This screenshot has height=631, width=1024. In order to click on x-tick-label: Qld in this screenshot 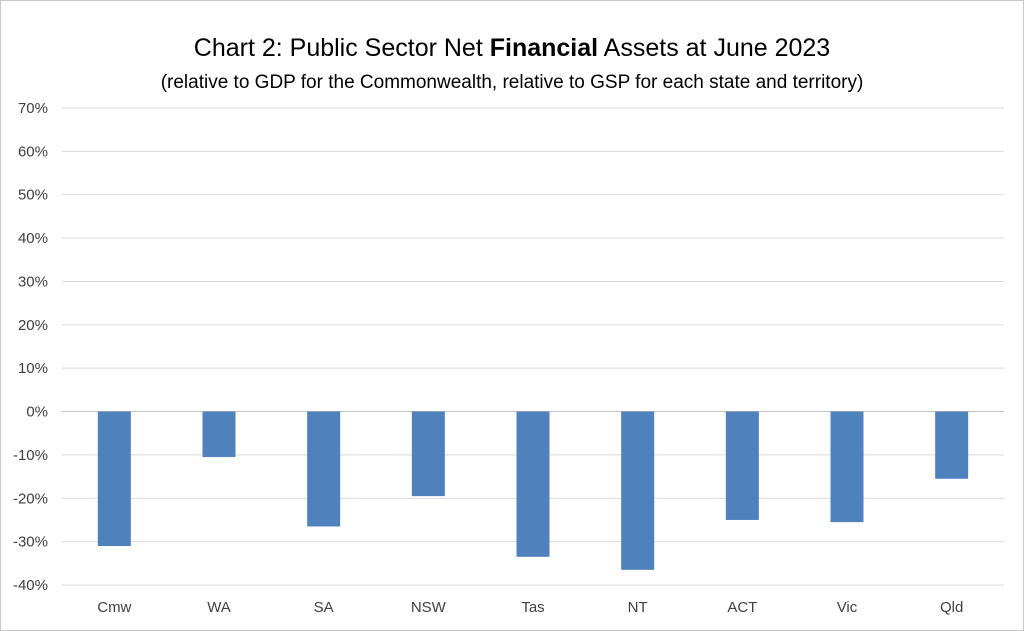, I will do `click(951, 607)`.